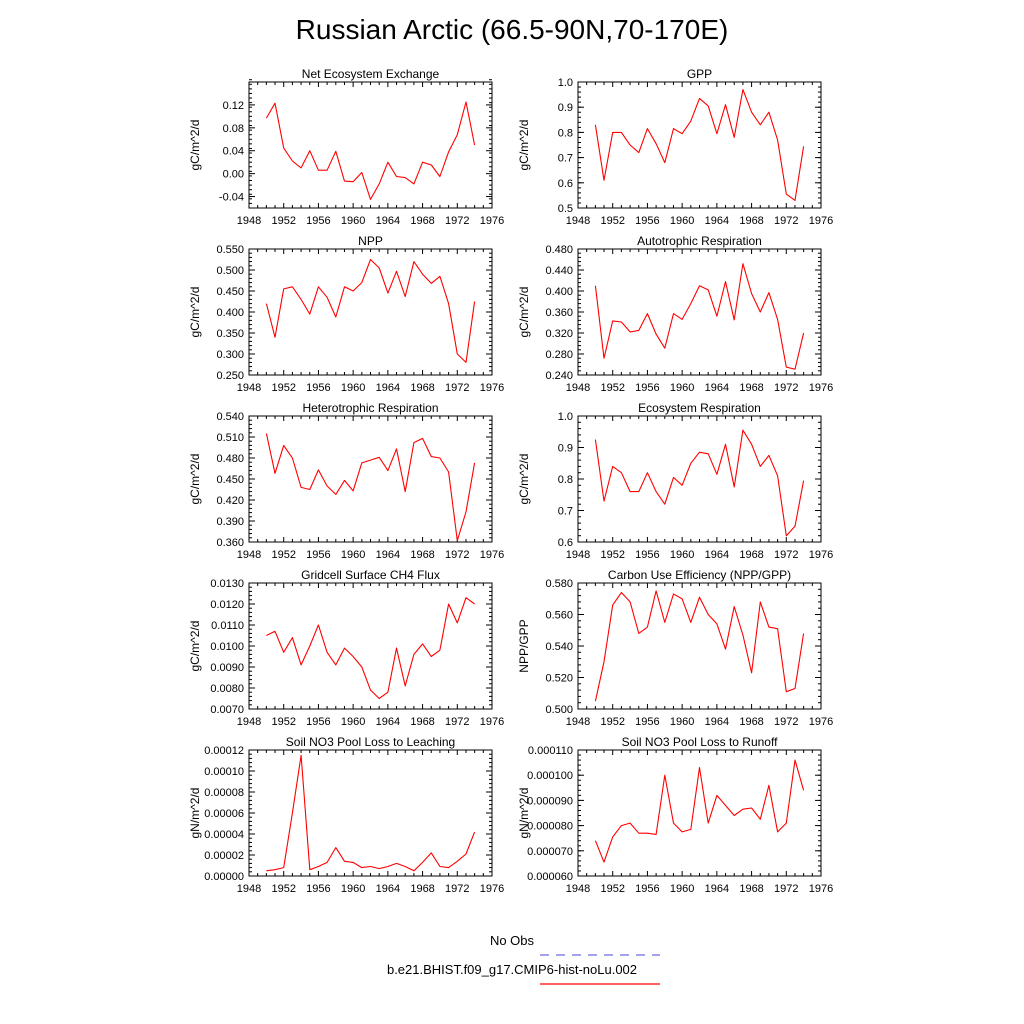 This screenshot has height=1024, width=1024. I want to click on chart-4-xtick-label: 1948, so click(249, 555).